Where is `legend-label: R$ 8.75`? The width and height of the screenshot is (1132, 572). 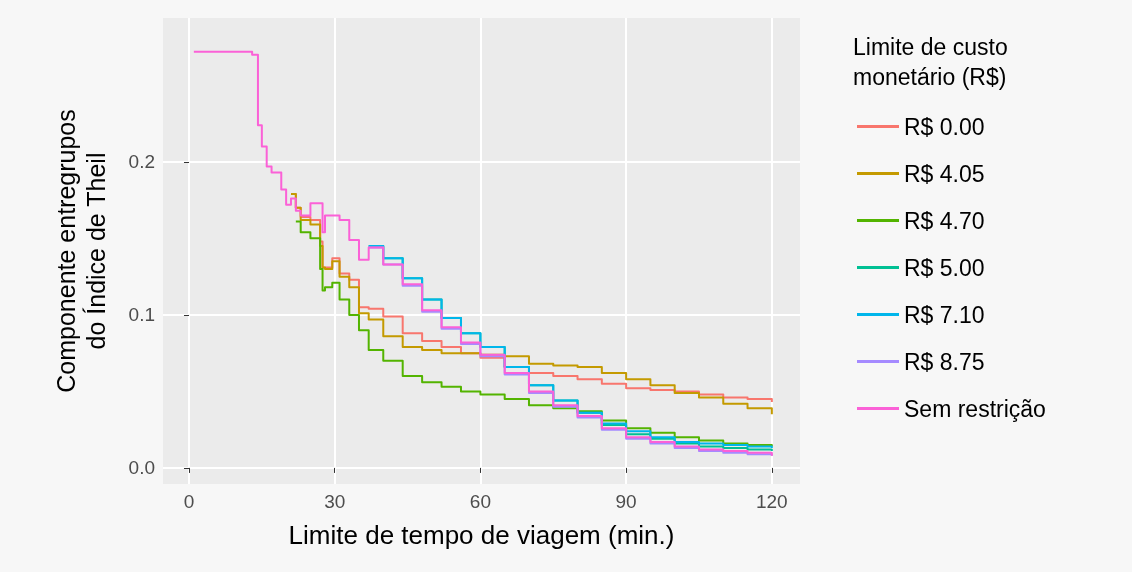
legend-label: R$ 8.75 is located at coordinates (944, 361).